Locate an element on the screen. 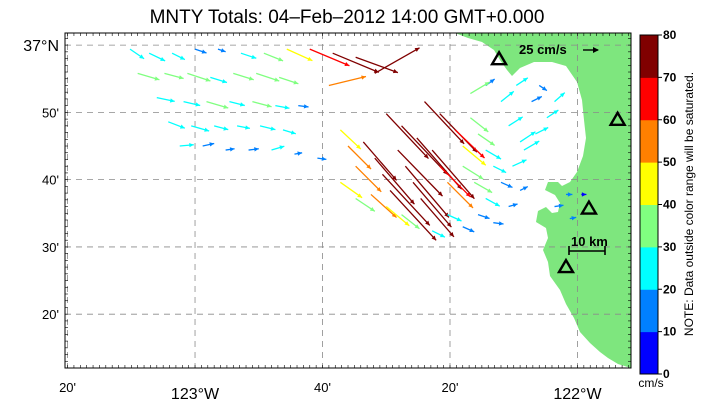 The image size is (702, 407). colorbar: 0 10 20 30 40 50 60 70 80 is located at coordinates (658, 204).